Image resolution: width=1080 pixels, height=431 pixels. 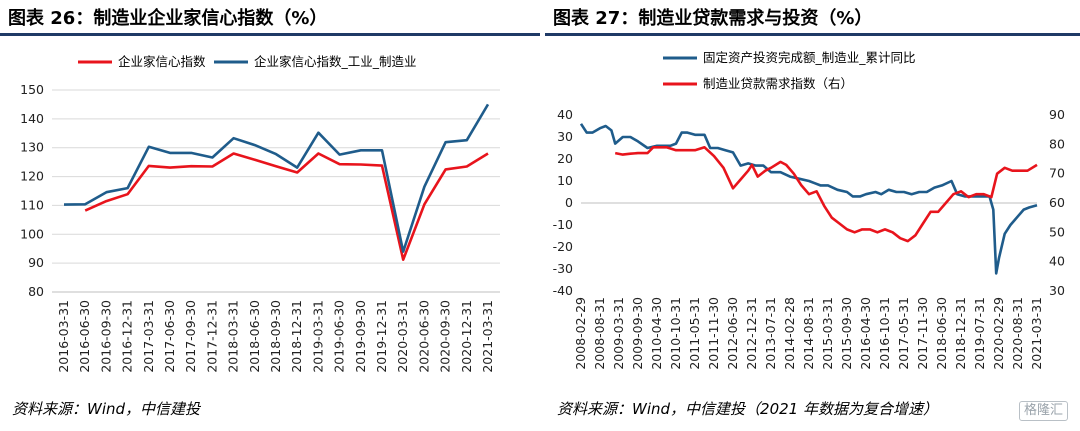 I want to click on left-chart-source: 资料来源：Wind，中信建投, so click(x=106, y=409).